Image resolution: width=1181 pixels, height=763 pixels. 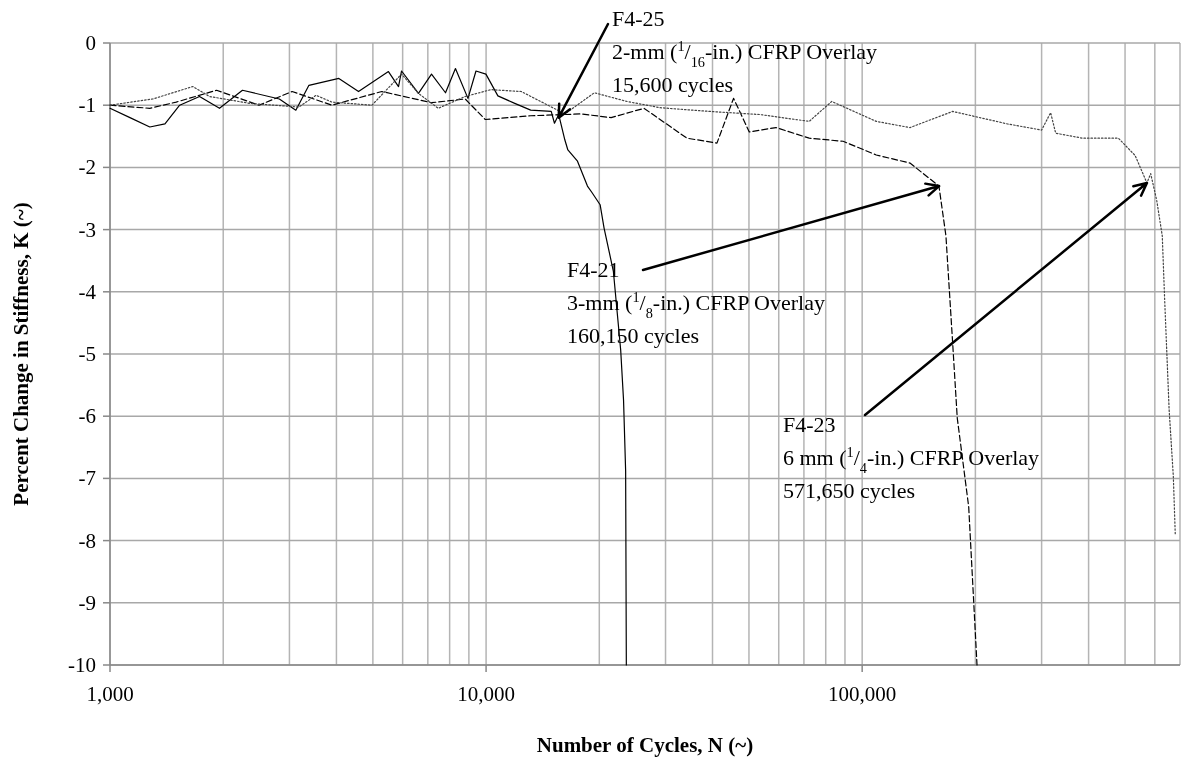 I want to click on x-tick-label: 10,000, so click(x=486, y=694).